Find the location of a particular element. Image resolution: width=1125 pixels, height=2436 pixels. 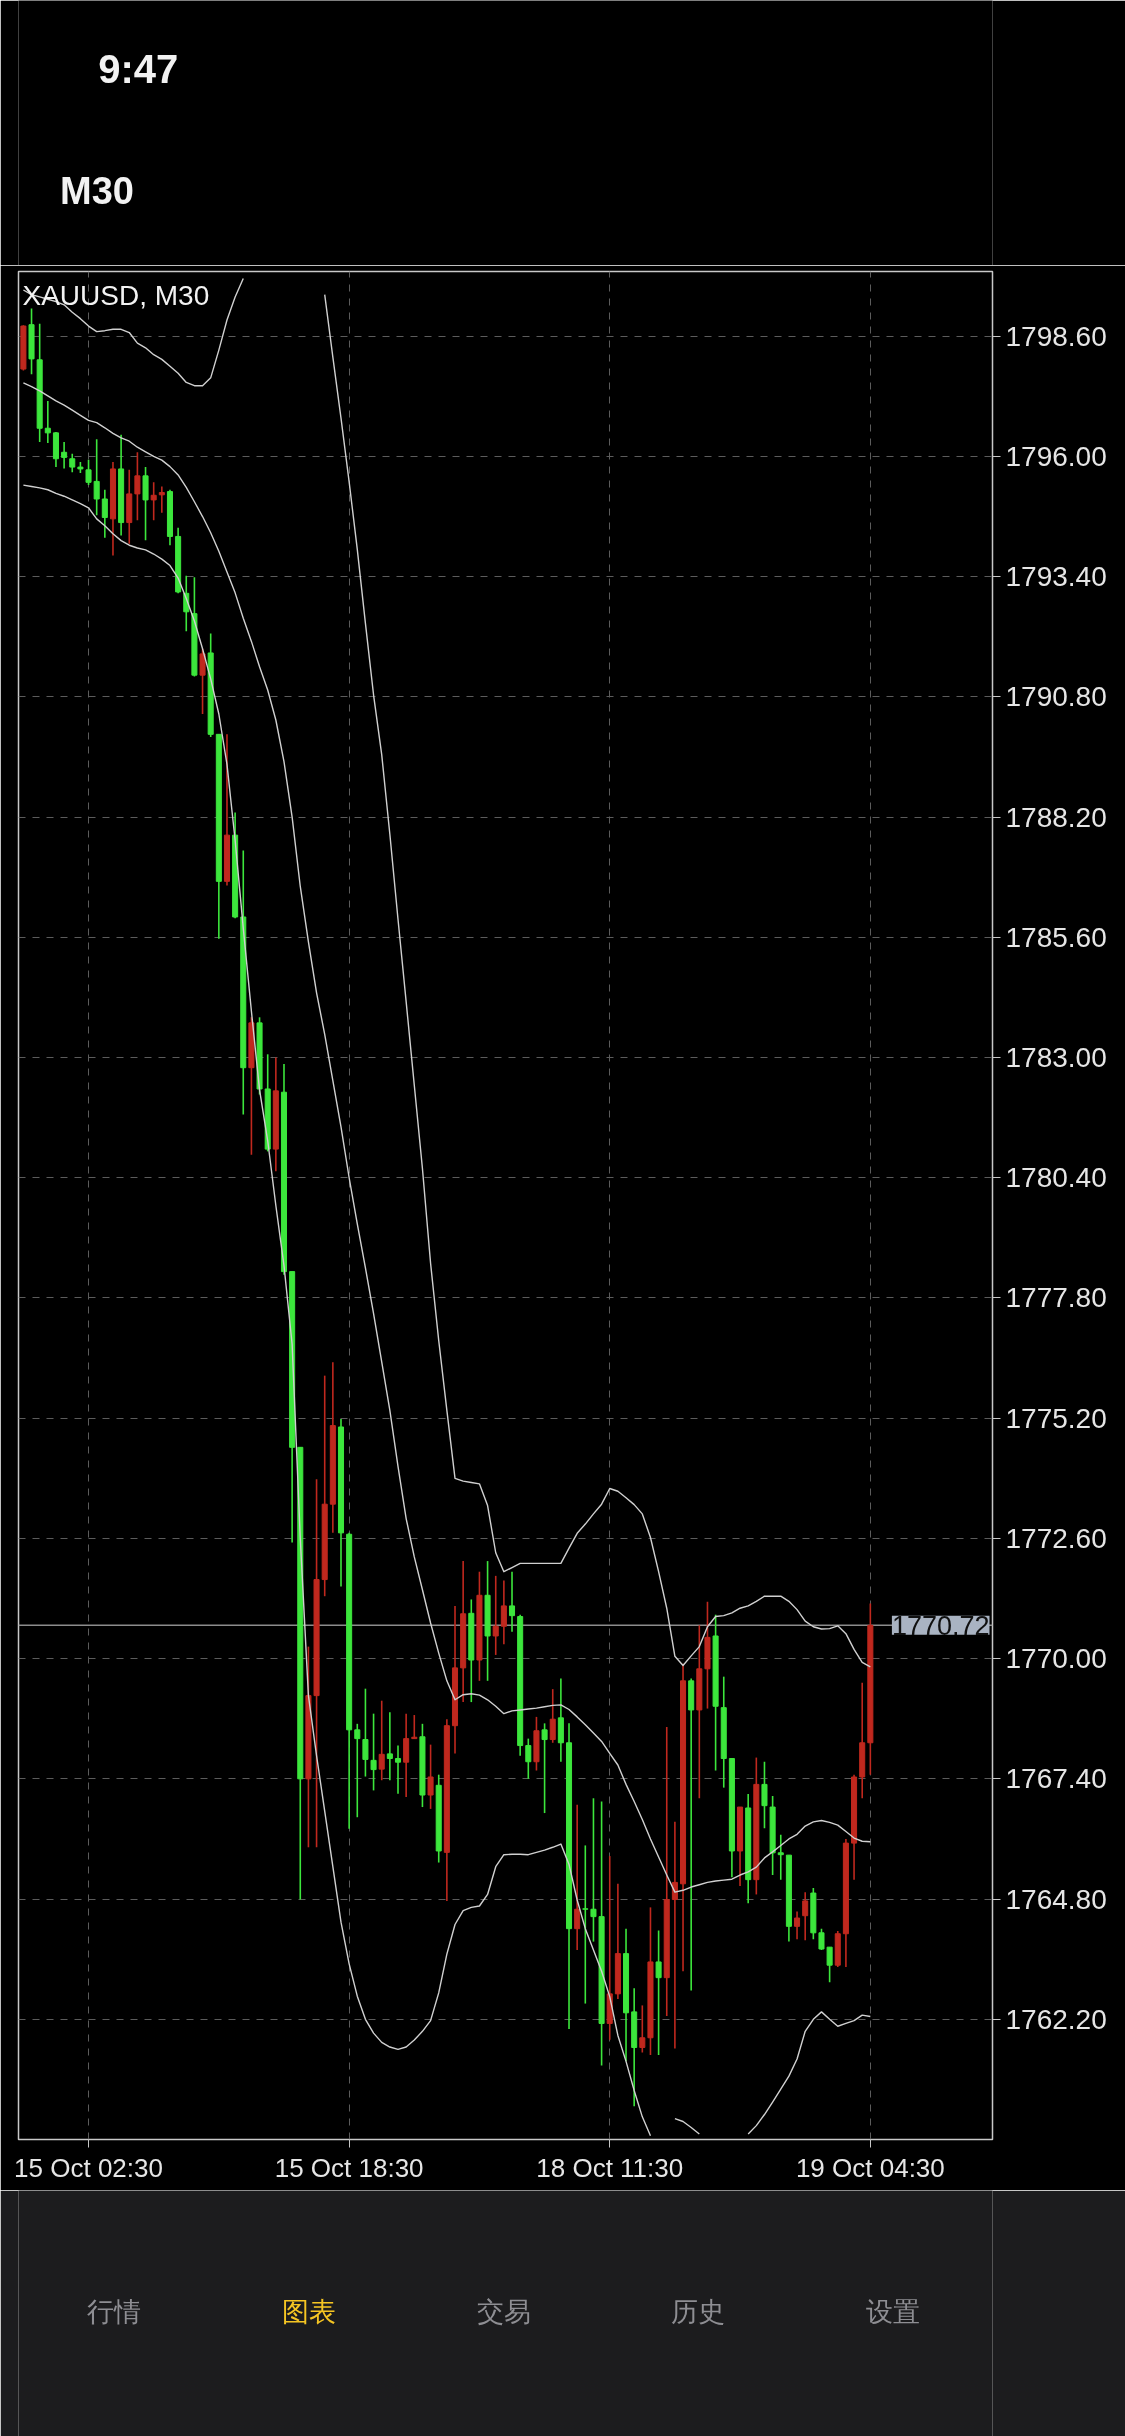

y-tick-label: 1762.20 is located at coordinates (1056, 2019).